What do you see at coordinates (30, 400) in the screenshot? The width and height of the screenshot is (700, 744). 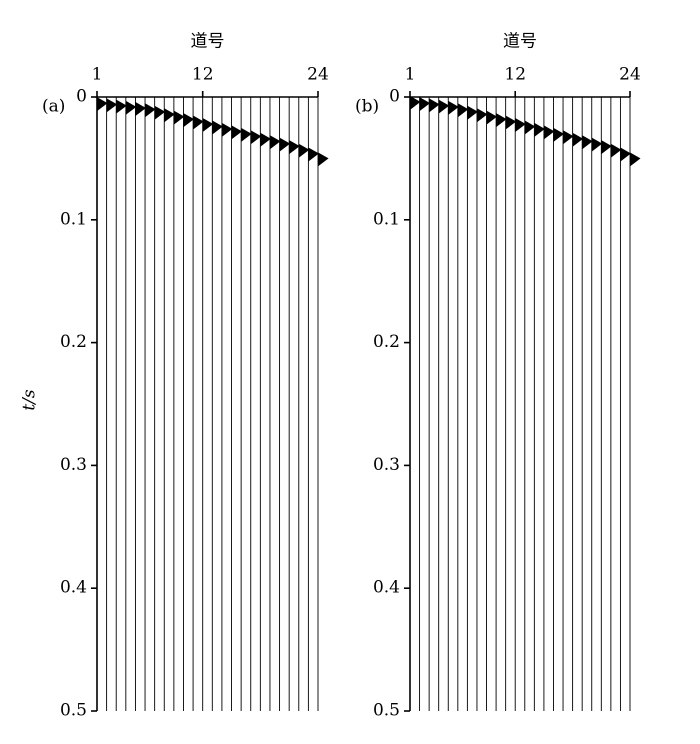 I see `y-axis-label: t/s` at bounding box center [30, 400].